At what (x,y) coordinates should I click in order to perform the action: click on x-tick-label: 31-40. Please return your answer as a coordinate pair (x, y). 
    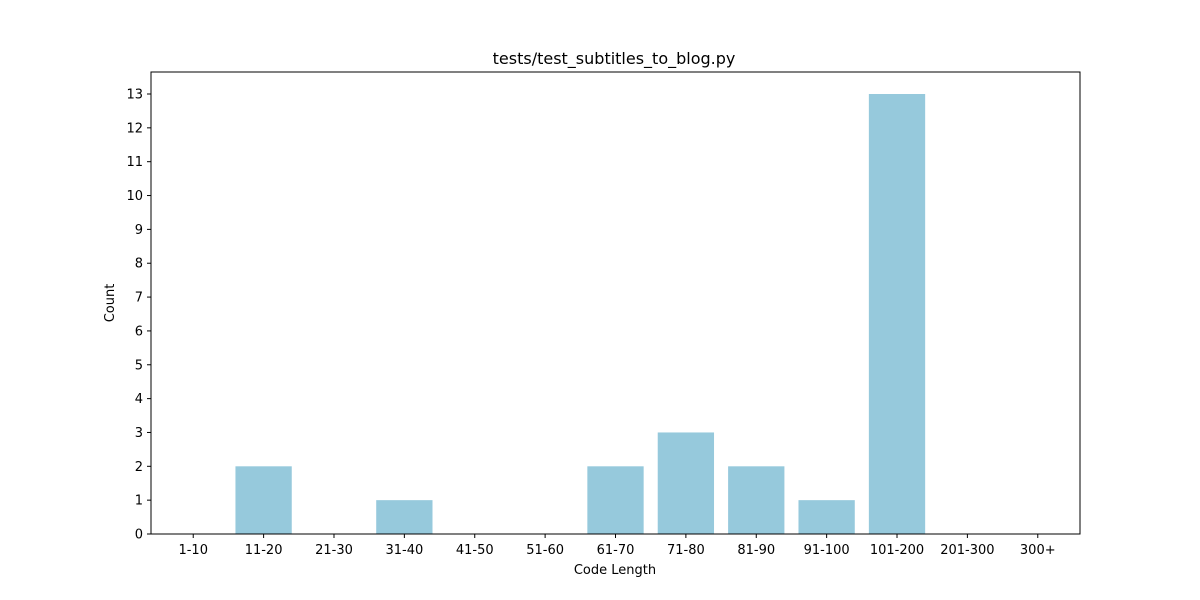
    Looking at the image, I should click on (404, 550).